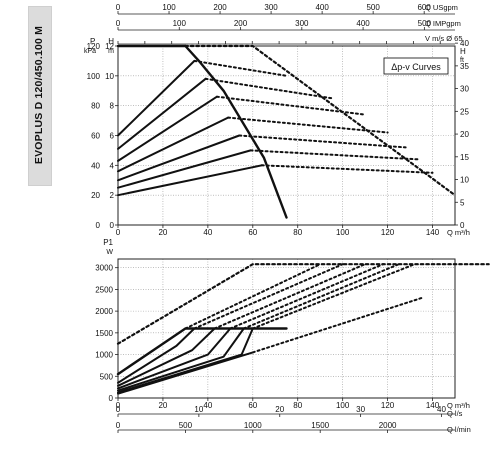 The height and width of the screenshot is (450, 500). What do you see at coordinates (112, 225) in the screenshot?
I see `top-h-tick-label: 0` at bounding box center [112, 225].